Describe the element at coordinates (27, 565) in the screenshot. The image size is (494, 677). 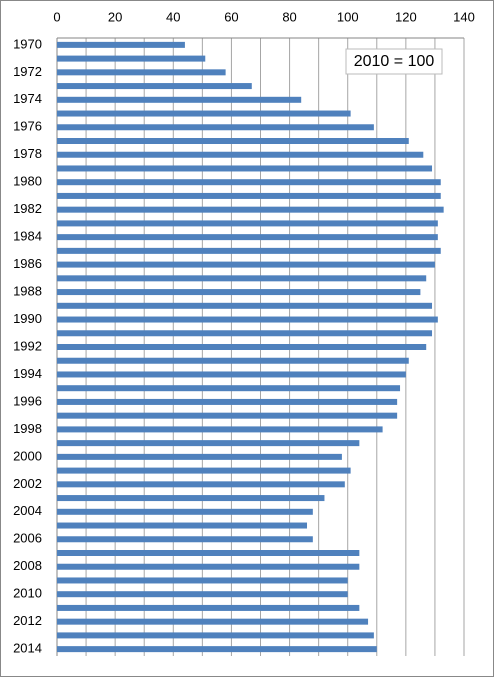
I see `y-tick-label: 2008` at that location.